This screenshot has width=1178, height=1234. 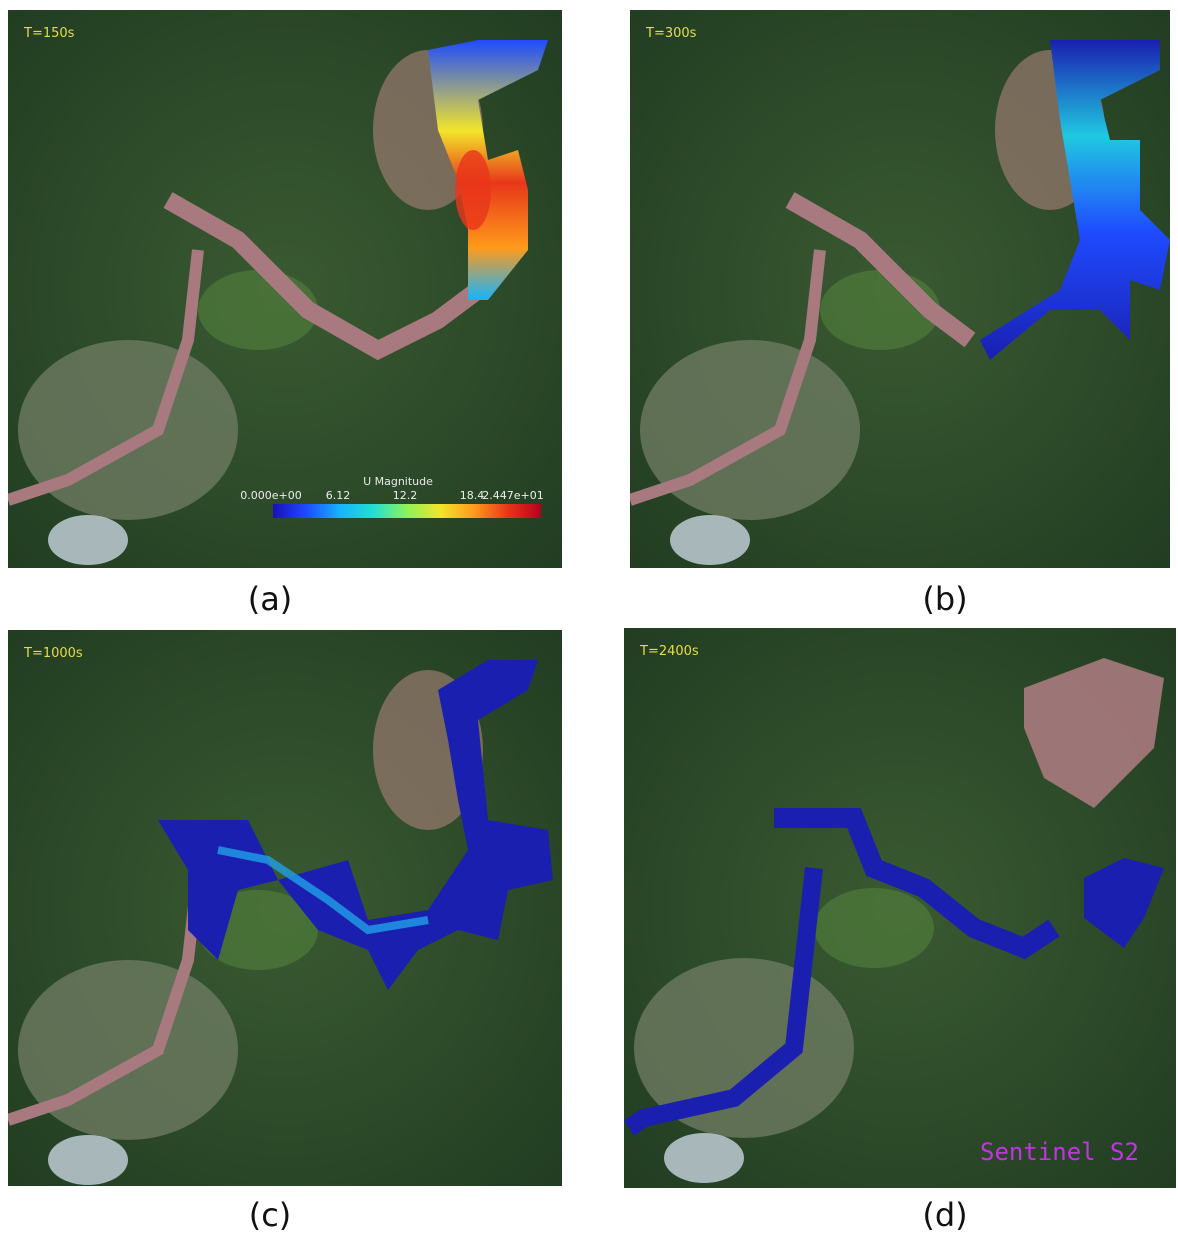 I want to click on legend-tick: 0.000e+00, so click(x=271, y=495).